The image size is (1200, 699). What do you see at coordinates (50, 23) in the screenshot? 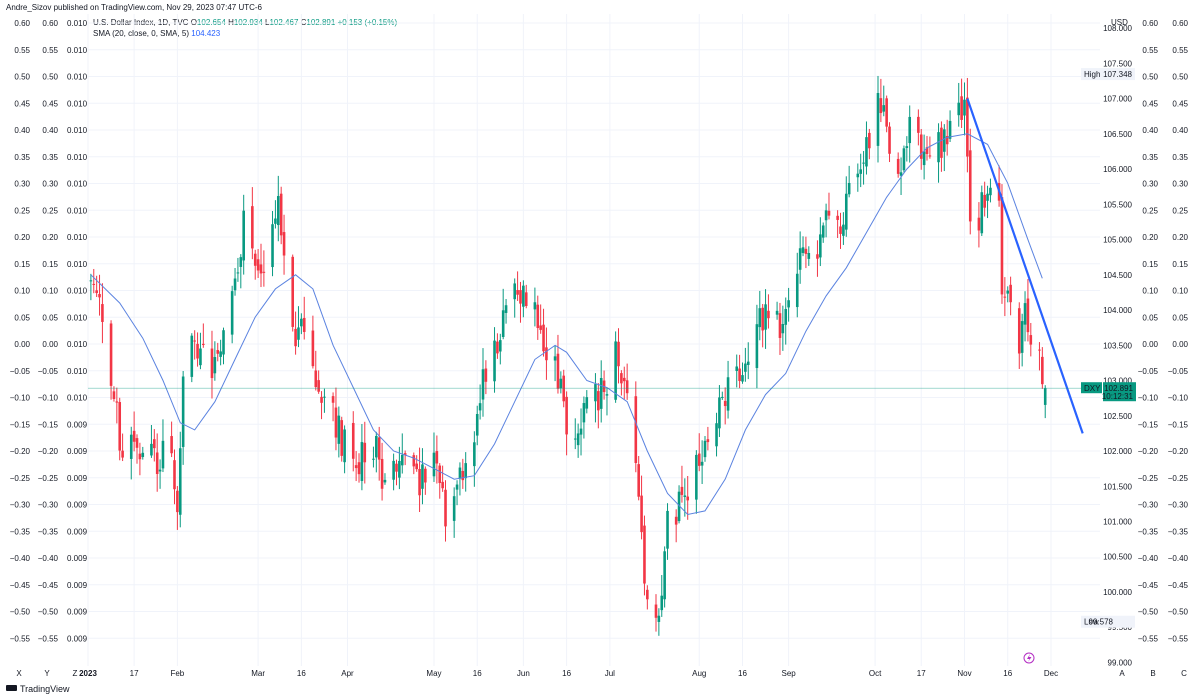
I see `left-inner-tick: 0.60` at bounding box center [50, 23].